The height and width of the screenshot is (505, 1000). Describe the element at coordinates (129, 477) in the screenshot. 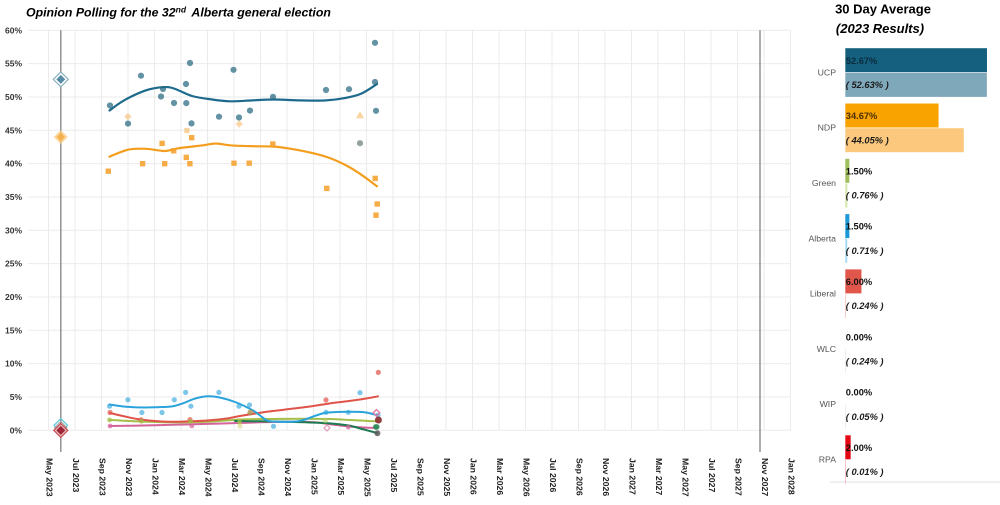

I see `svg-text: Nov 2023` at that location.